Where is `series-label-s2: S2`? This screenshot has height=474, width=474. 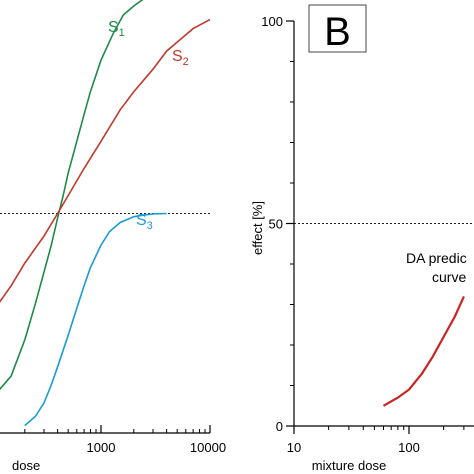 series-label-s2: S2 is located at coordinates (180, 58).